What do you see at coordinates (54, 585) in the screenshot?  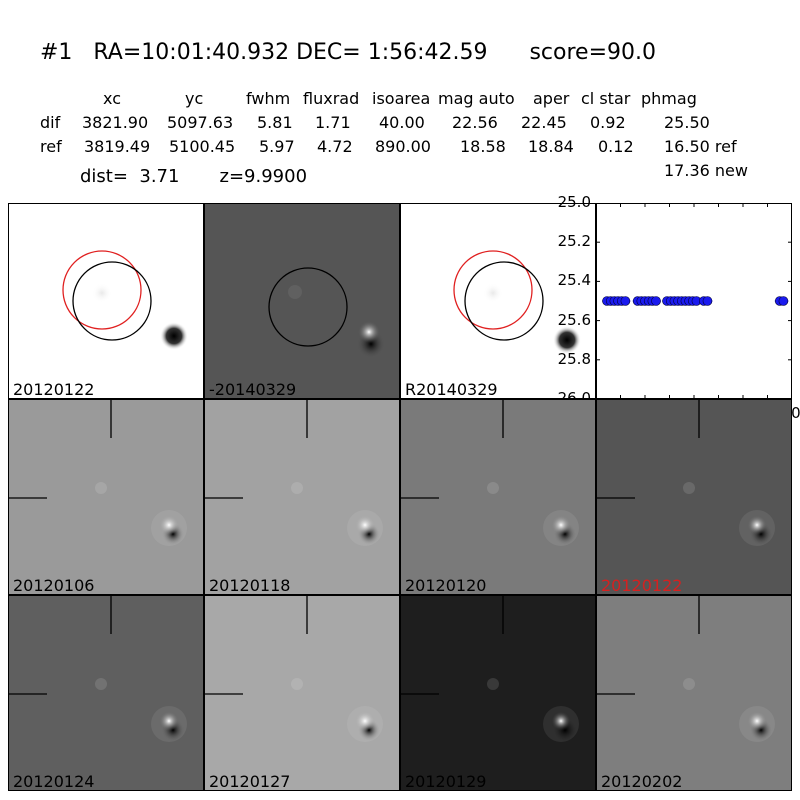 I see `panel-label: 20120106` at bounding box center [54, 585].